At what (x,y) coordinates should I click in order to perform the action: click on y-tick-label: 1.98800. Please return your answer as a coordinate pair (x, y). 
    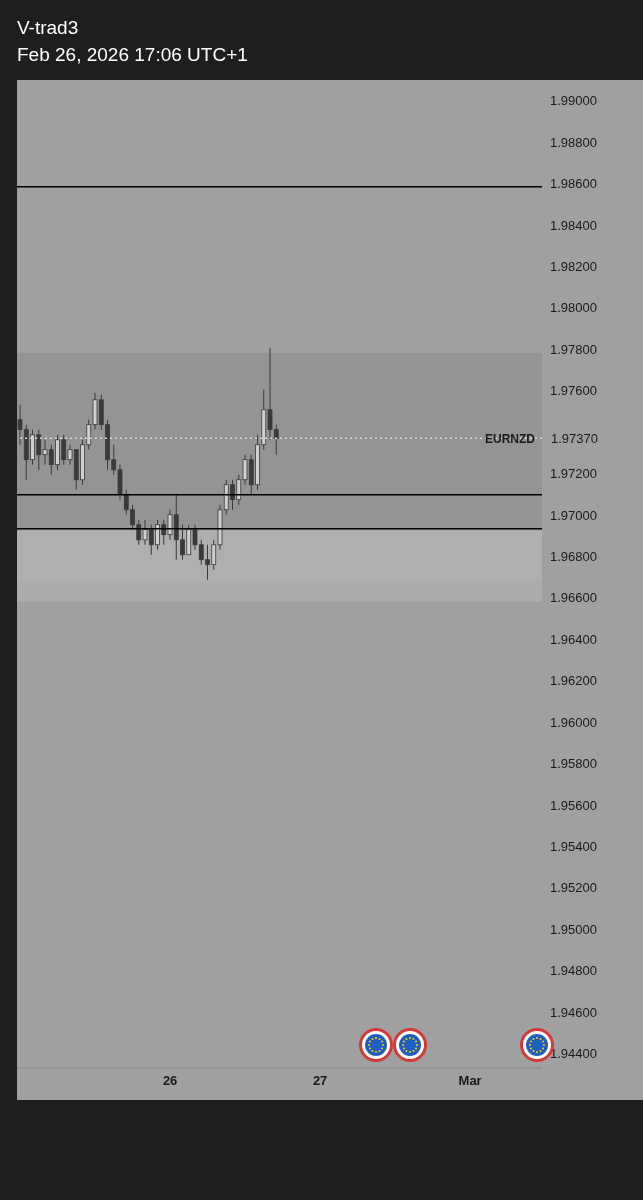
    Looking at the image, I should click on (573, 142).